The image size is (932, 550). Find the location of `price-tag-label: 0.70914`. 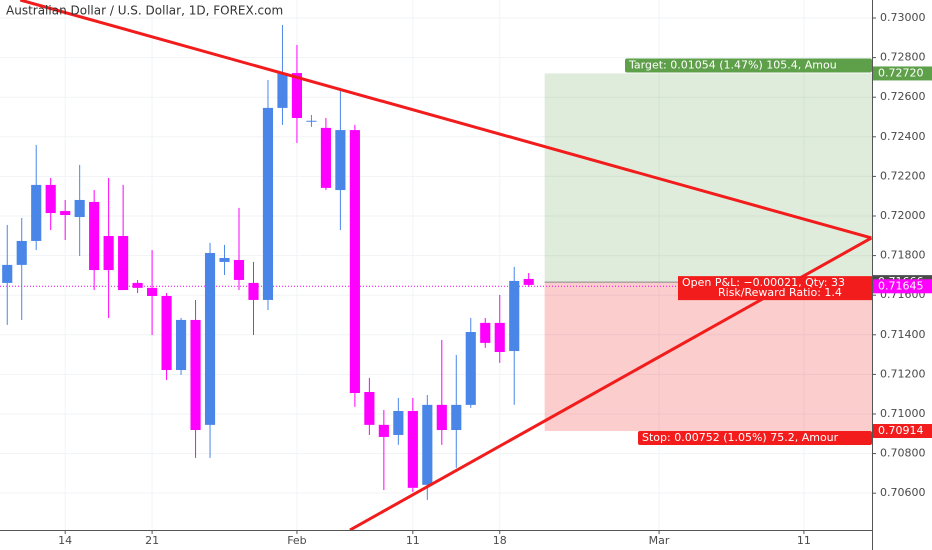

price-tag-label: 0.70914 is located at coordinates (901, 430).